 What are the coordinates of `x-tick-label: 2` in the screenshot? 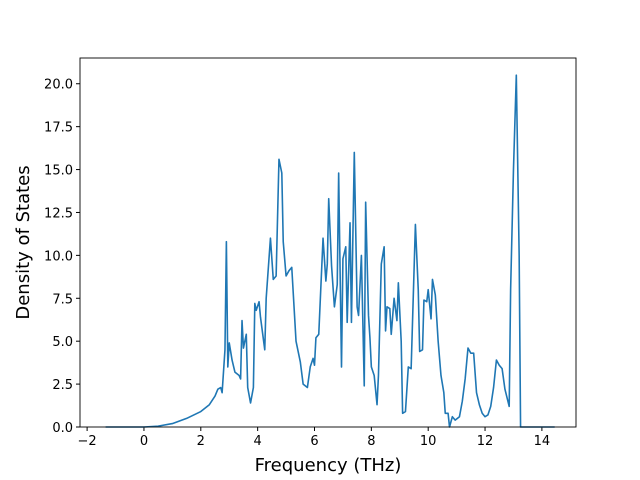 It's located at (201, 441).